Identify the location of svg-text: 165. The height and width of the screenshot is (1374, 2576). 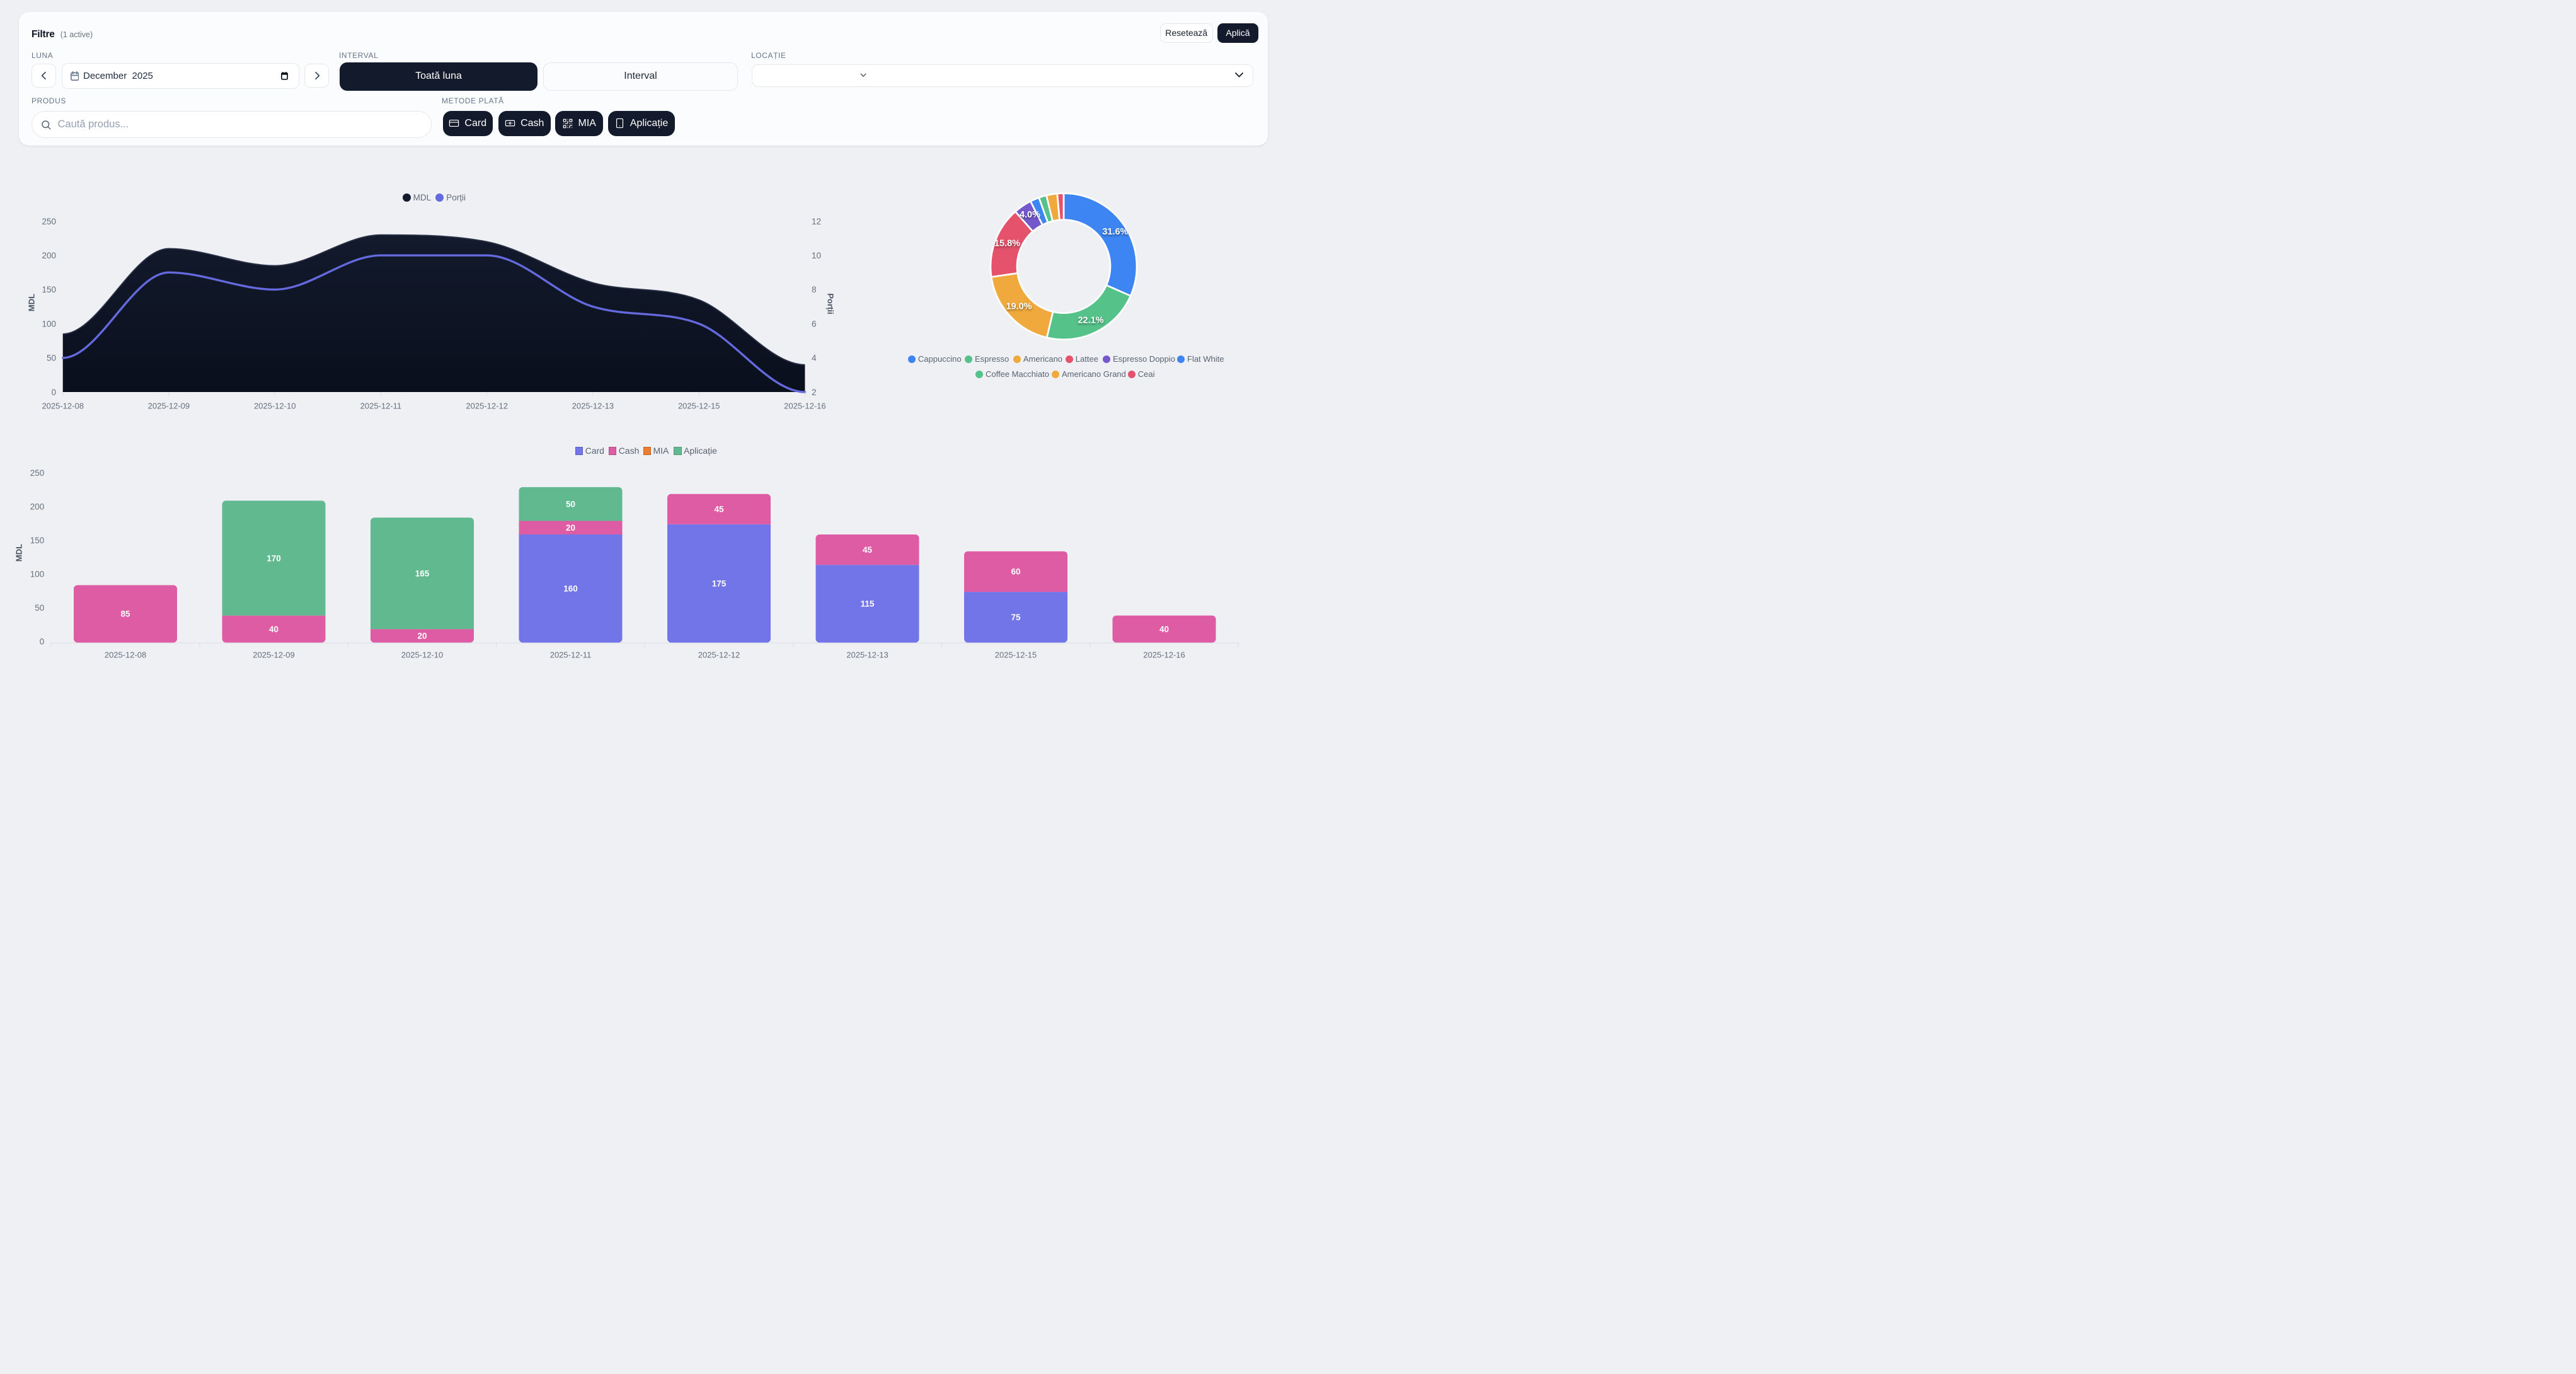
(422, 573).